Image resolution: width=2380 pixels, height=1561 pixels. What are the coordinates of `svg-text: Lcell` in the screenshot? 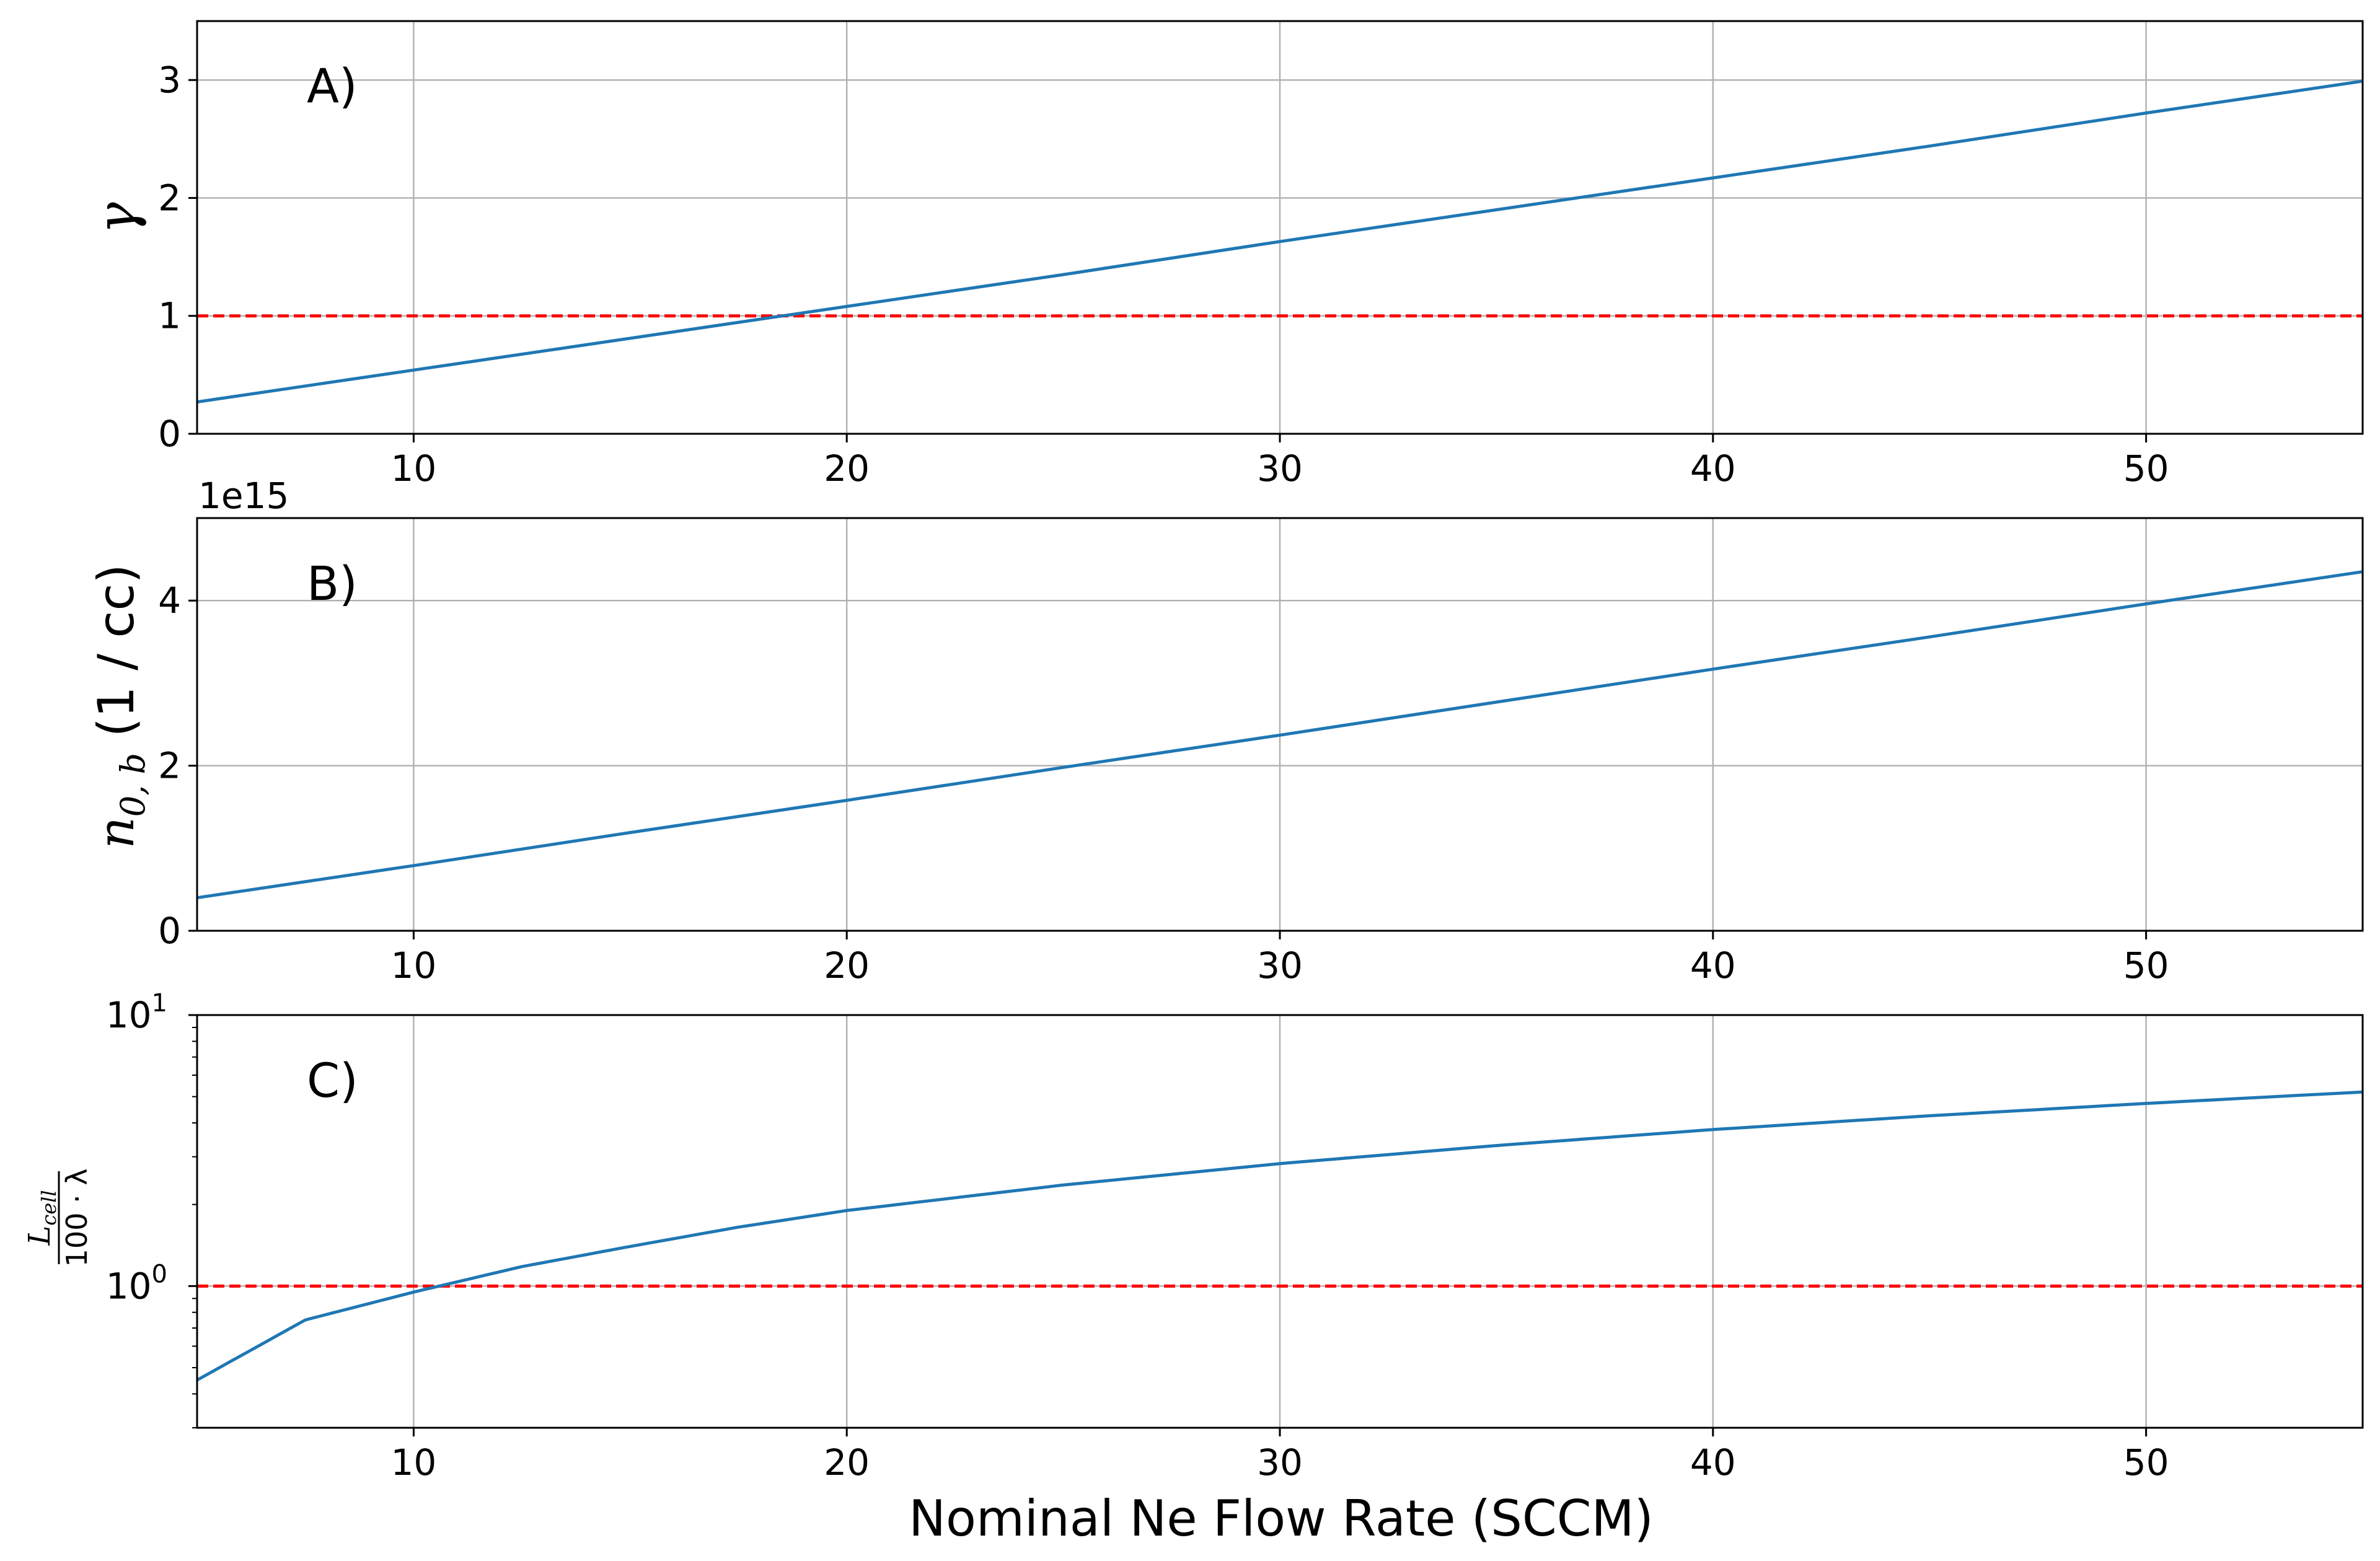 It's located at (41, 1218).